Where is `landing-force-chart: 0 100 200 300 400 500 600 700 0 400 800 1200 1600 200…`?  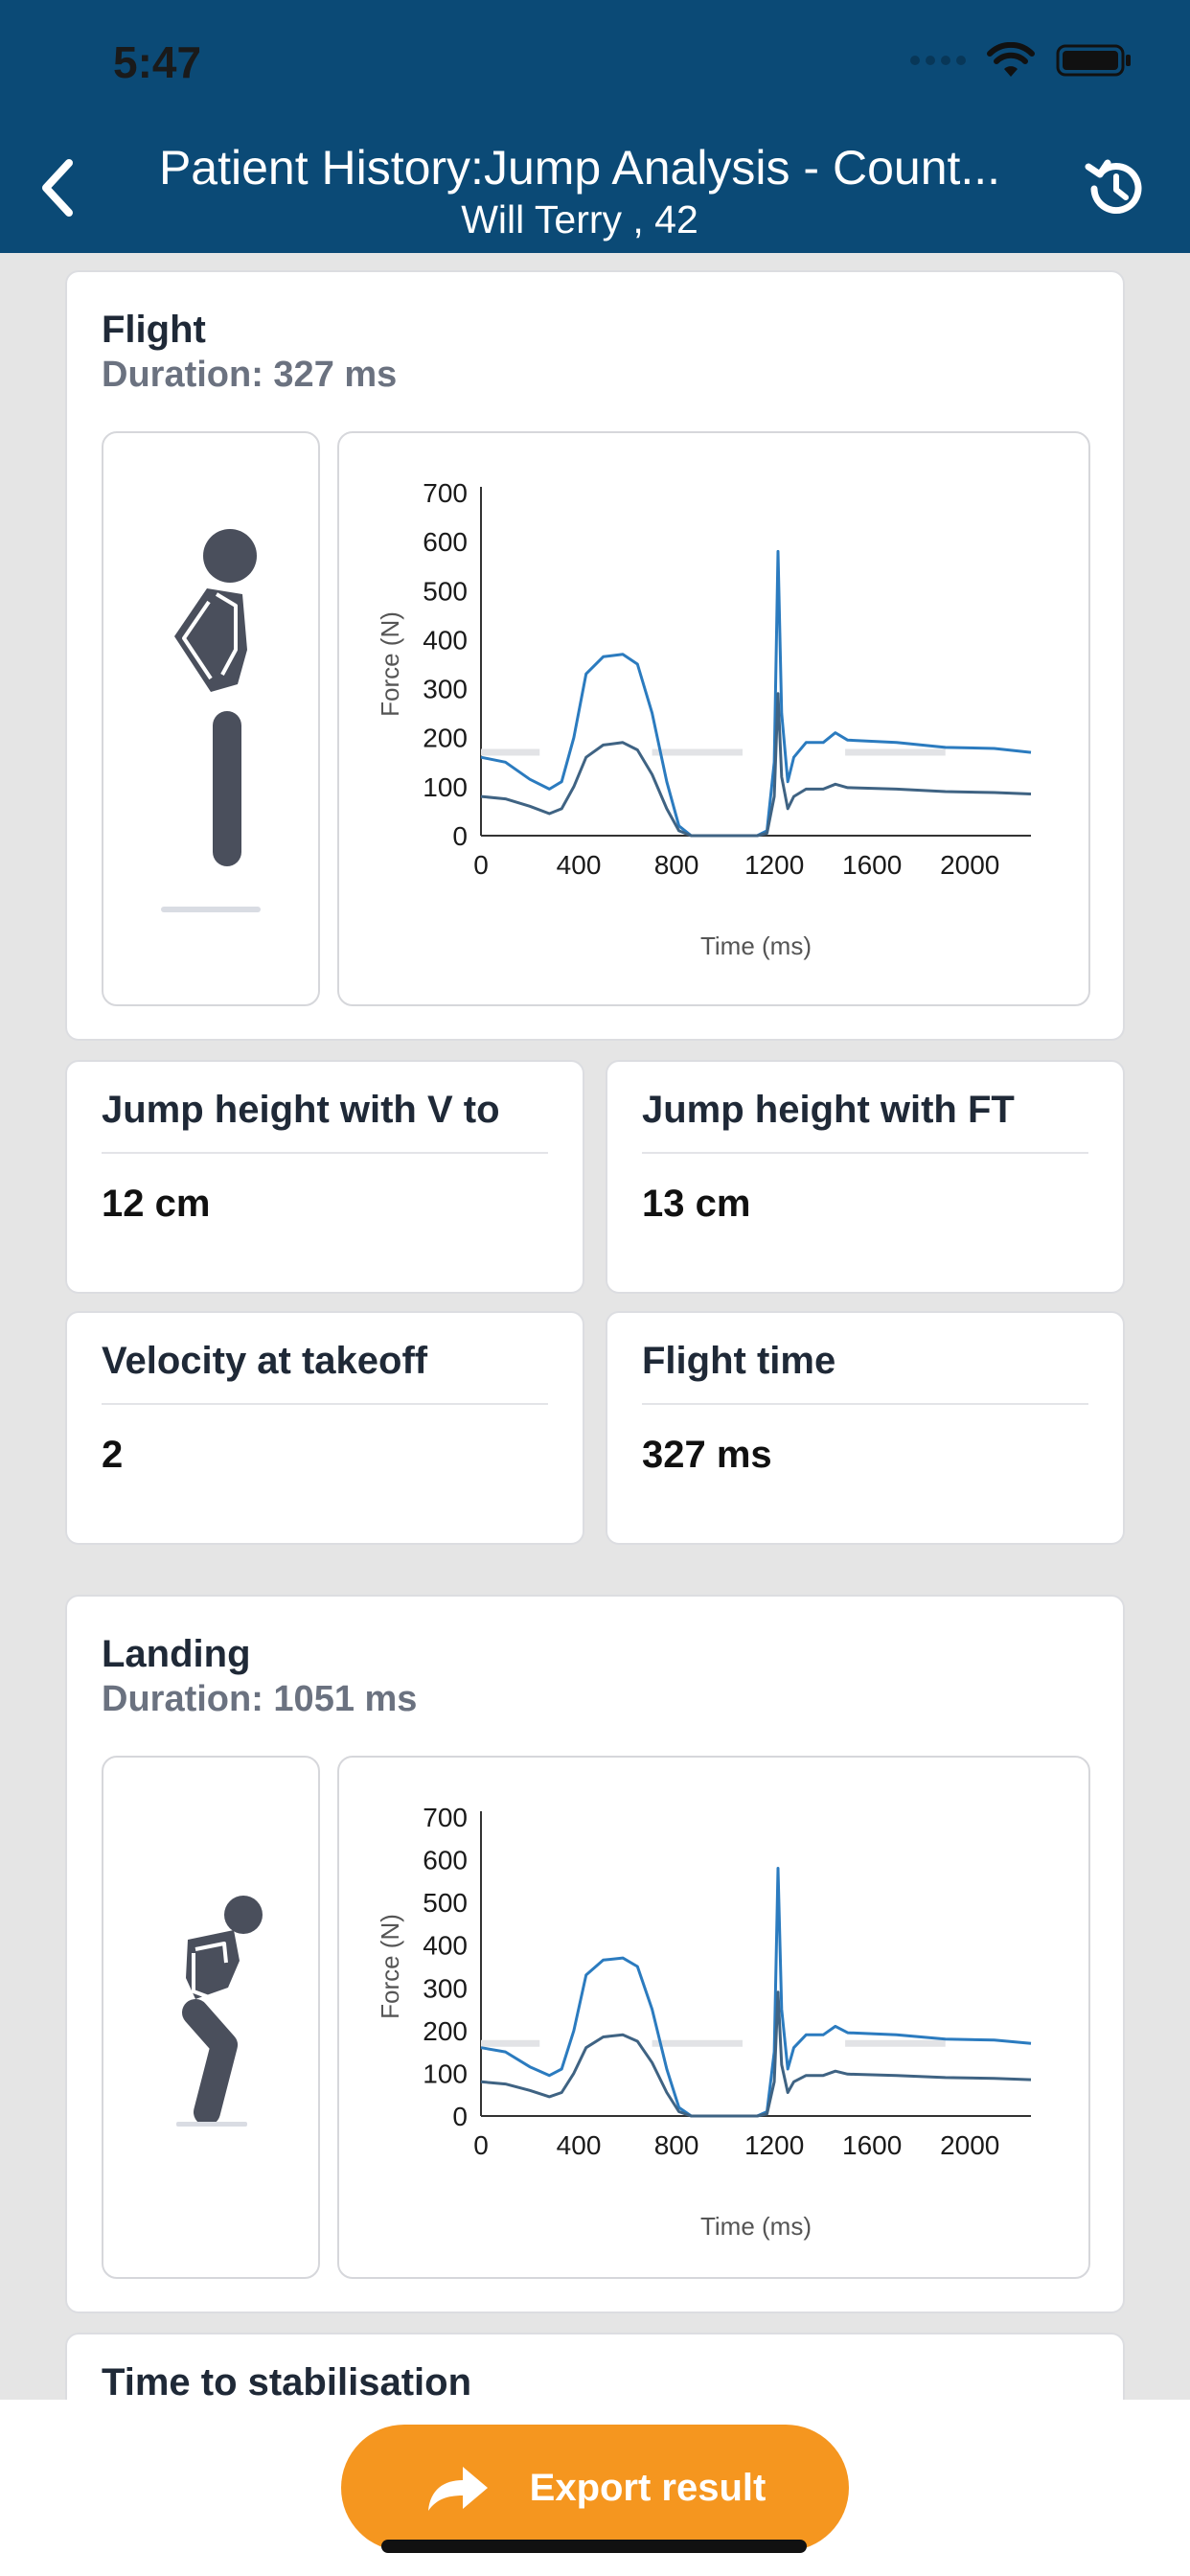
landing-force-chart: 0 100 200 300 400 500 600 700 0 400 800 1200 1600 200… is located at coordinates (714, 2018).